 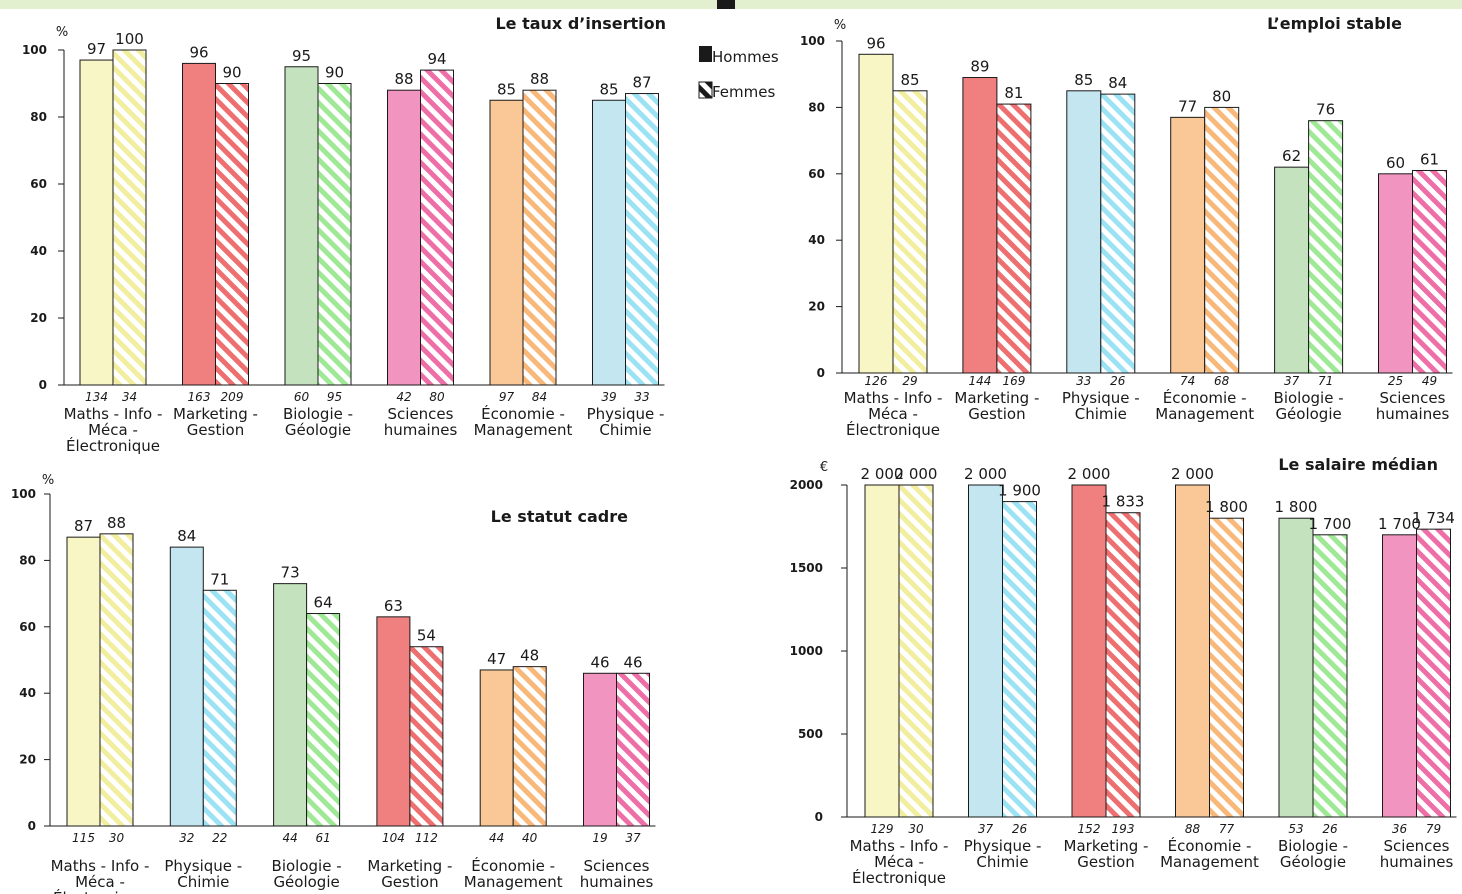 What do you see at coordinates (705, 54) in the screenshot?
I see `legend-swatch-men` at bounding box center [705, 54].